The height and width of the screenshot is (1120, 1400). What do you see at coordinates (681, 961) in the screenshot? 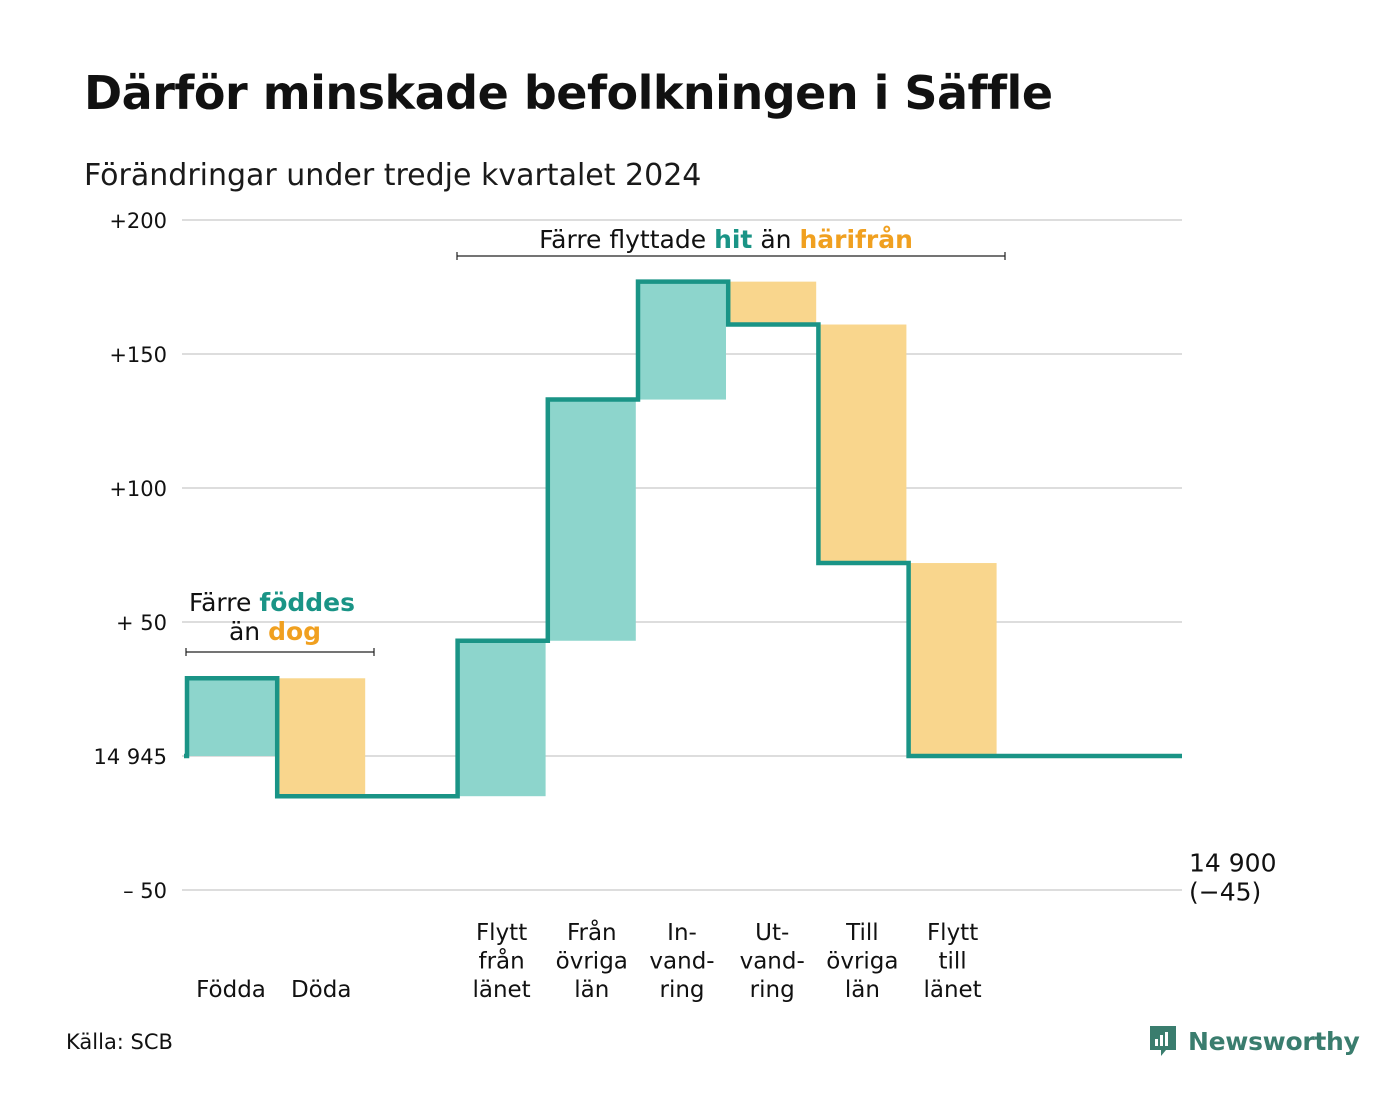
I see `x-tick-label: In-vand-ring` at bounding box center [681, 961].